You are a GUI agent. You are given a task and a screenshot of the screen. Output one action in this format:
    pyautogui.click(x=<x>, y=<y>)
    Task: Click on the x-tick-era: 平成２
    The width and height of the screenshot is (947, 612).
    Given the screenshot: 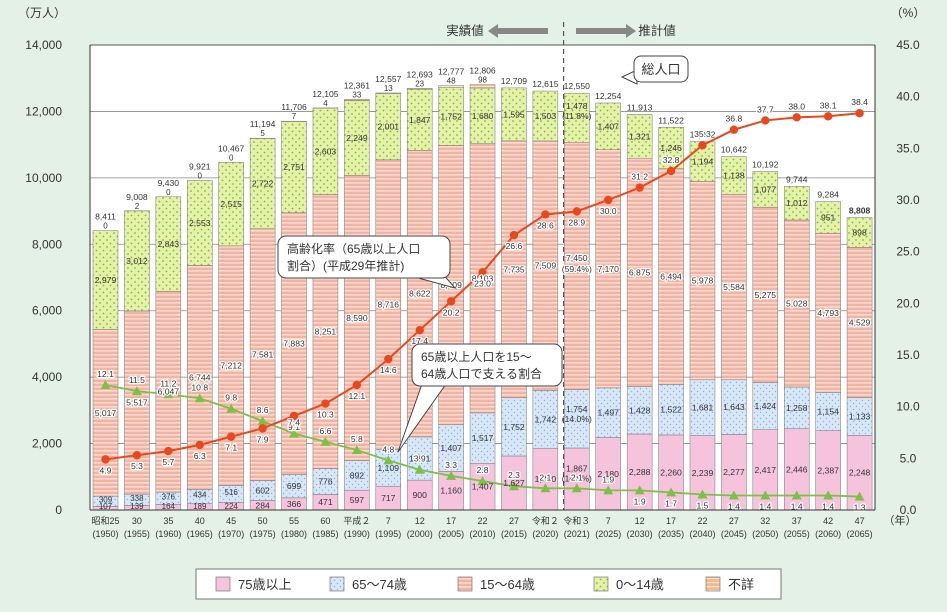 What is the action you would take?
    pyautogui.click(x=356, y=520)
    